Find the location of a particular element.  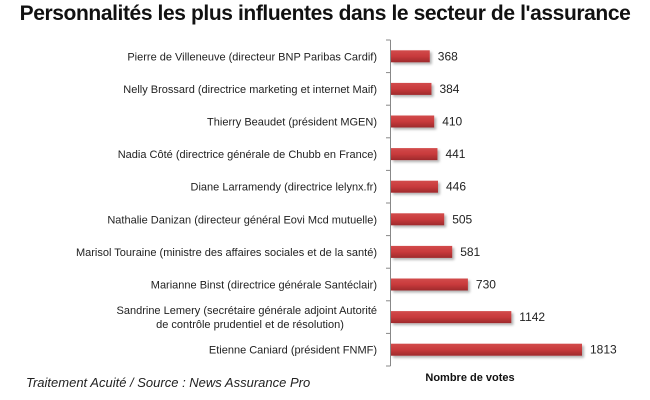

data-label: 581 is located at coordinates (470, 252).